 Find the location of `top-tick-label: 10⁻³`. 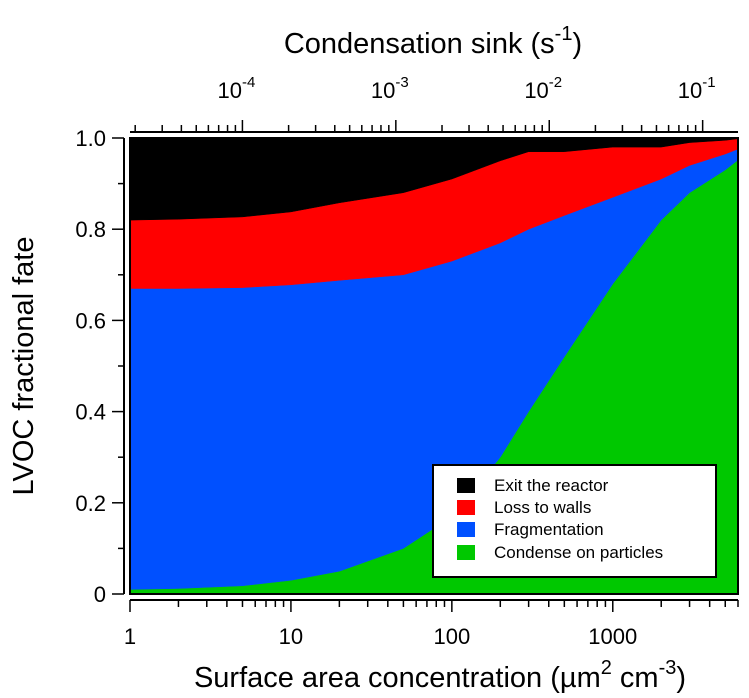

top-tick-label: 10⁻³ is located at coordinates (390, 88).